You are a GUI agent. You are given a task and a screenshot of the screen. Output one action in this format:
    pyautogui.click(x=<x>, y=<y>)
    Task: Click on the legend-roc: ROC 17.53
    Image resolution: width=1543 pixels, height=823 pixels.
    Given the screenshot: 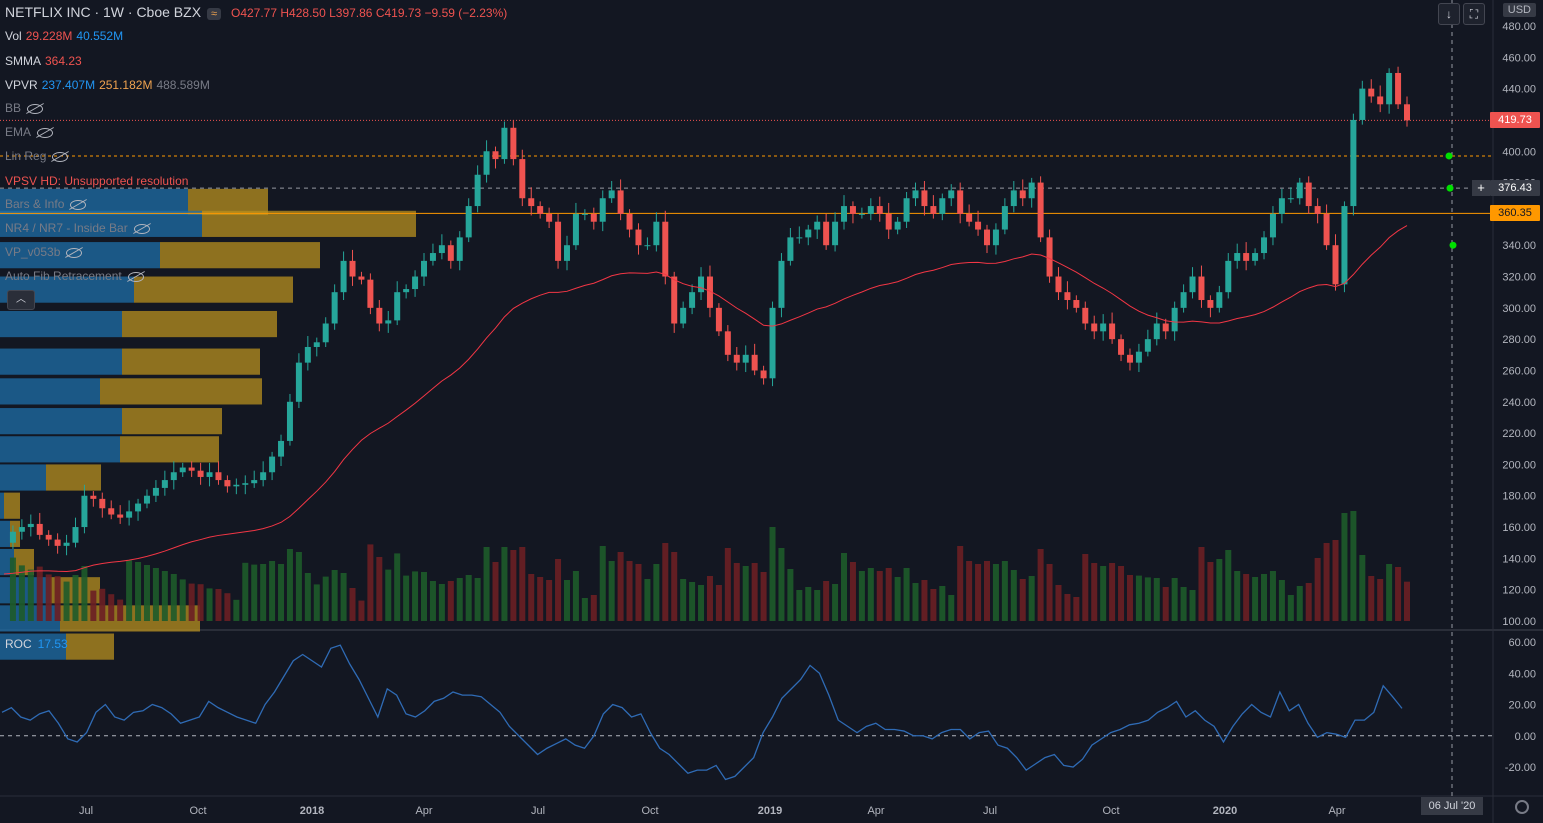 What is the action you would take?
    pyautogui.click(x=36, y=644)
    